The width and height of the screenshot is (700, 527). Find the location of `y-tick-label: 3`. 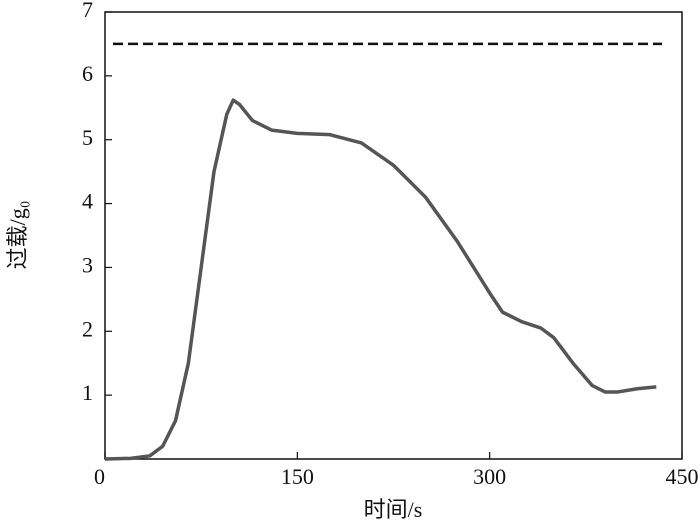

y-tick-label: 3 is located at coordinates (87, 264).